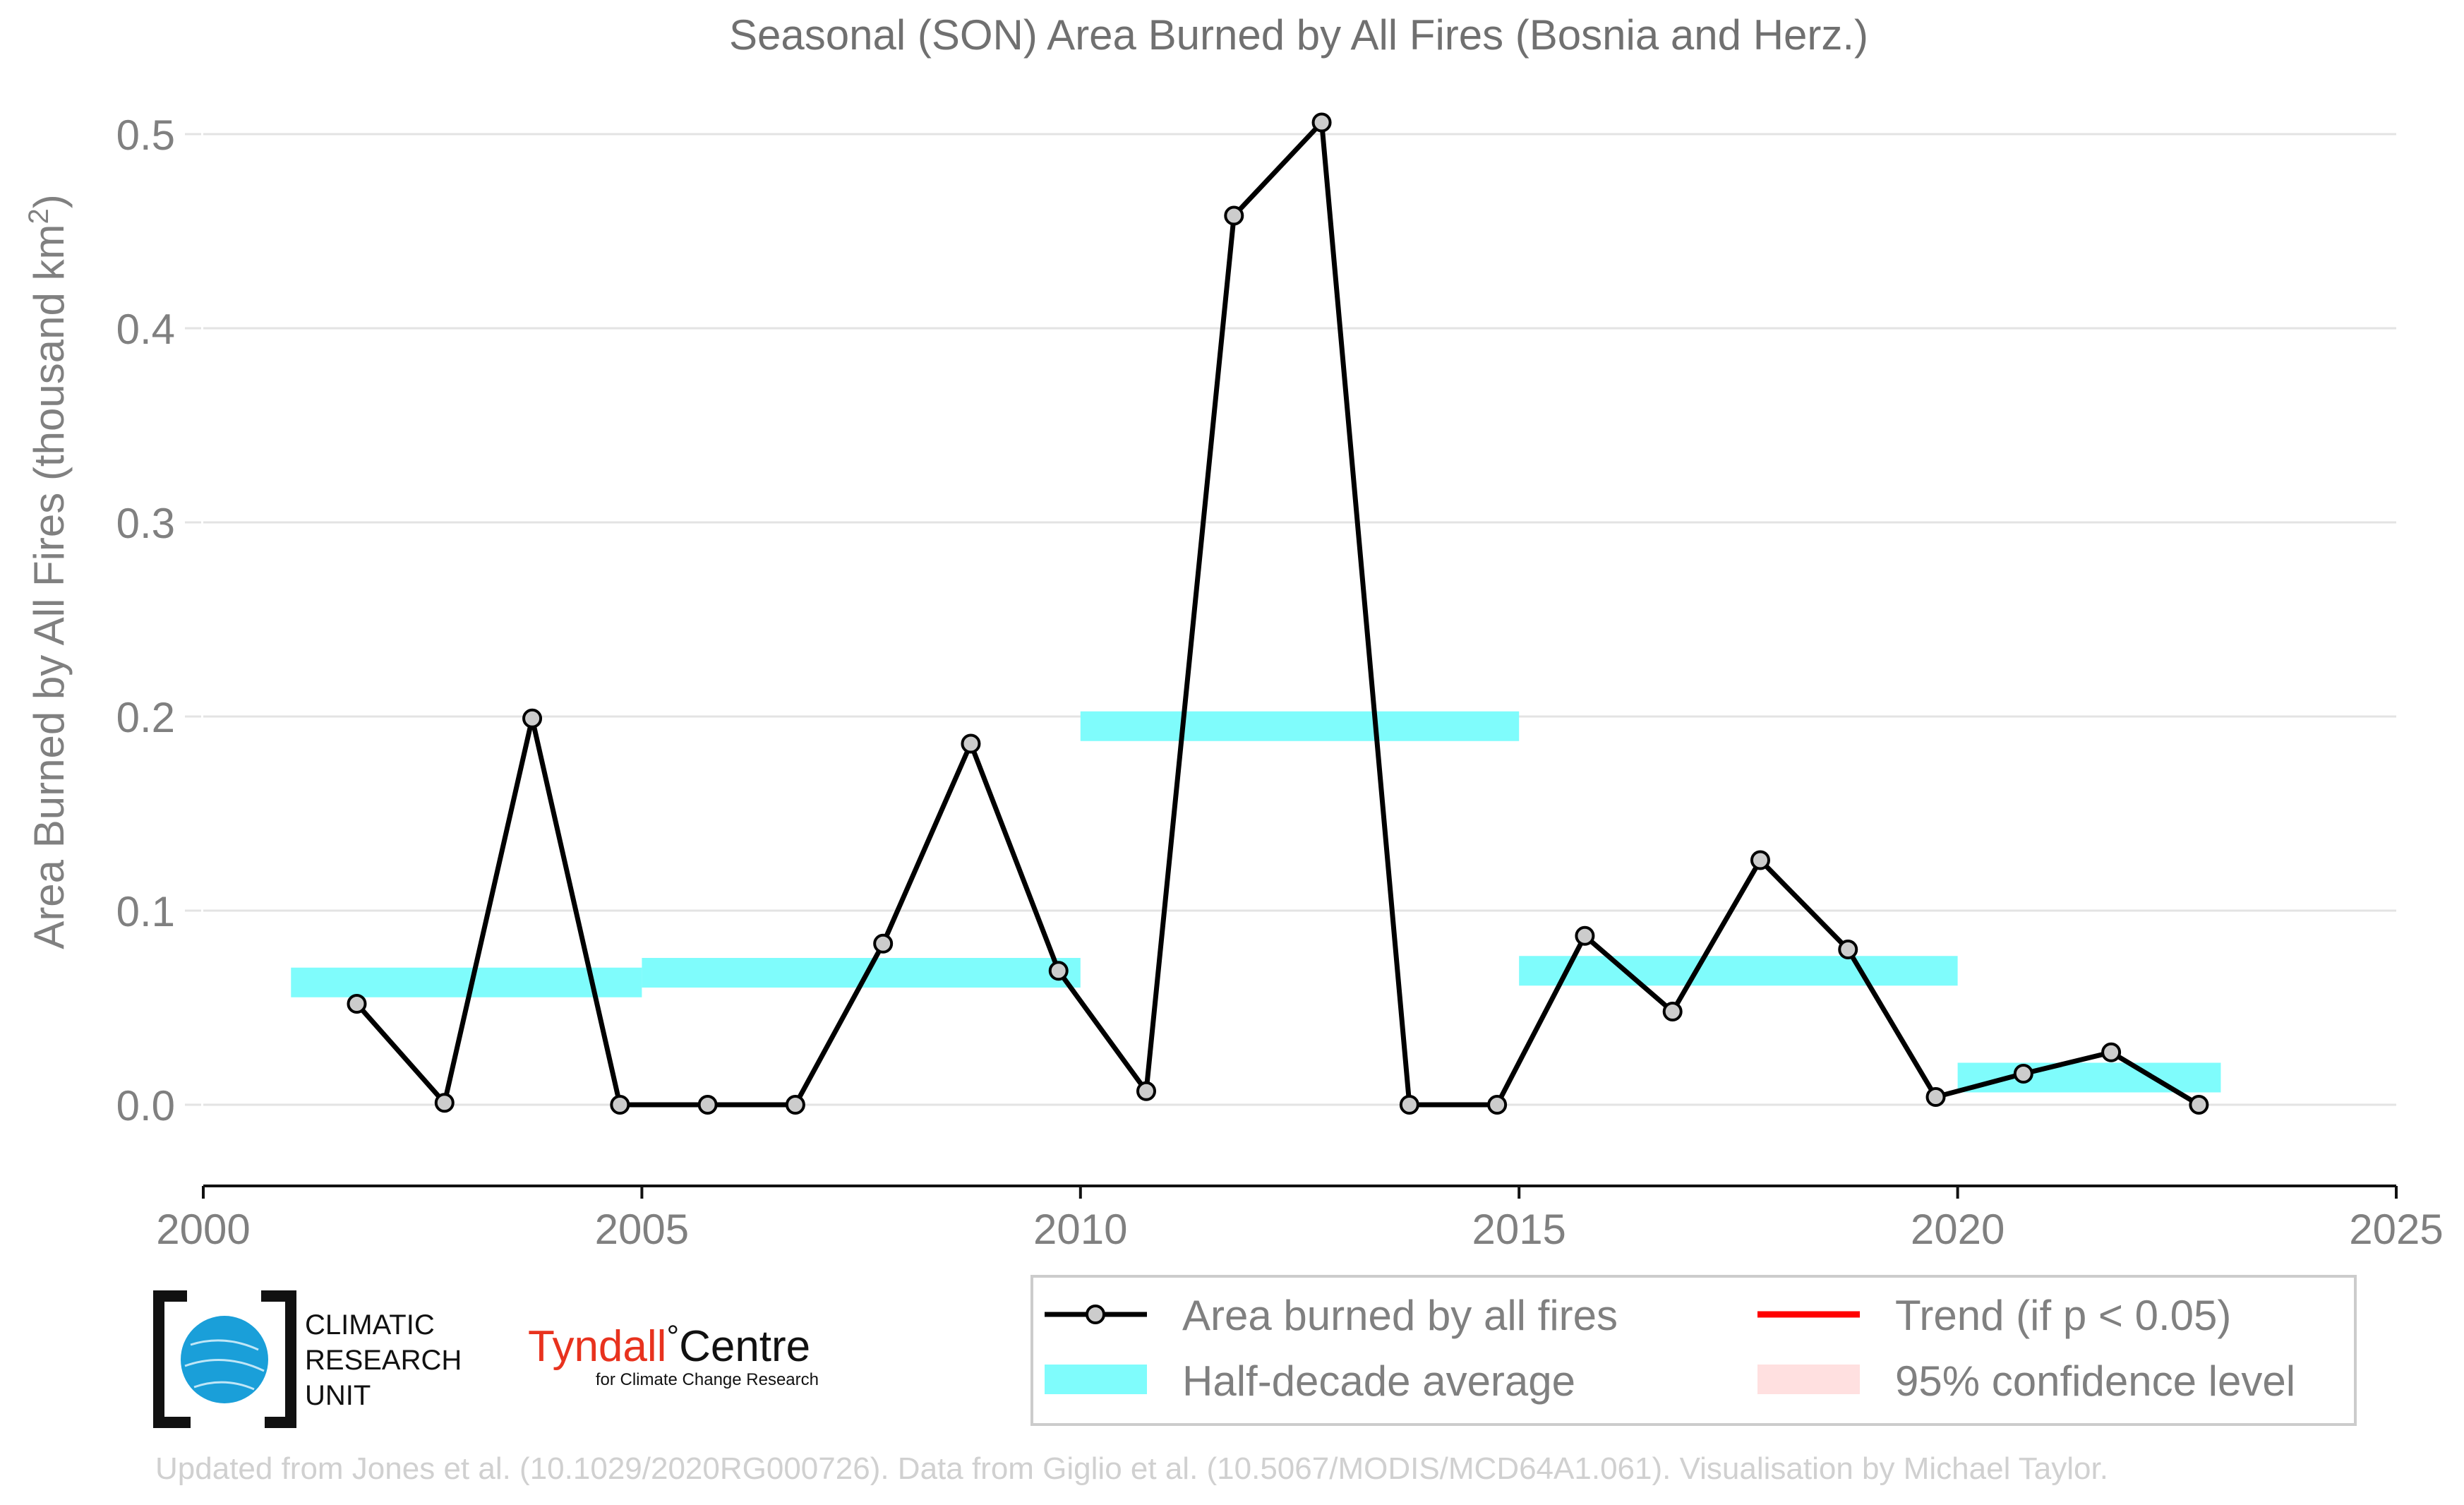  What do you see at coordinates (38, 216) in the screenshot?
I see `y-axis-label-superscript: 2` at bounding box center [38, 216].